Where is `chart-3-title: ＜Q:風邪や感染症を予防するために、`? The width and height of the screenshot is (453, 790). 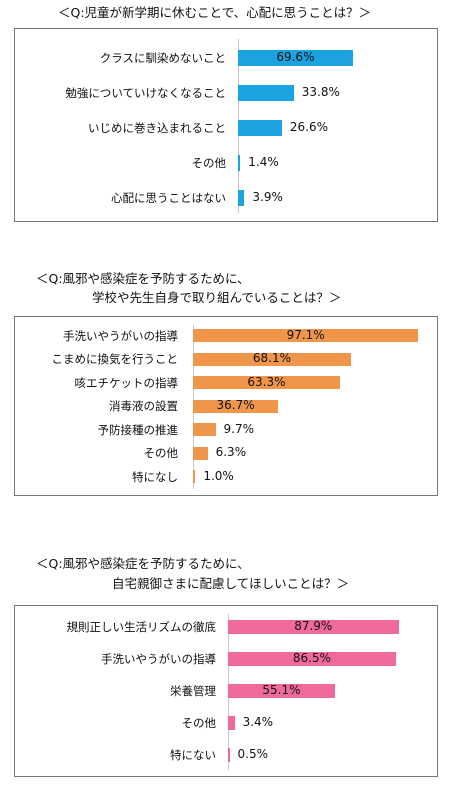
chart-3-title: ＜Q:風邪や感染症を予防するために、 is located at coordinates (143, 563).